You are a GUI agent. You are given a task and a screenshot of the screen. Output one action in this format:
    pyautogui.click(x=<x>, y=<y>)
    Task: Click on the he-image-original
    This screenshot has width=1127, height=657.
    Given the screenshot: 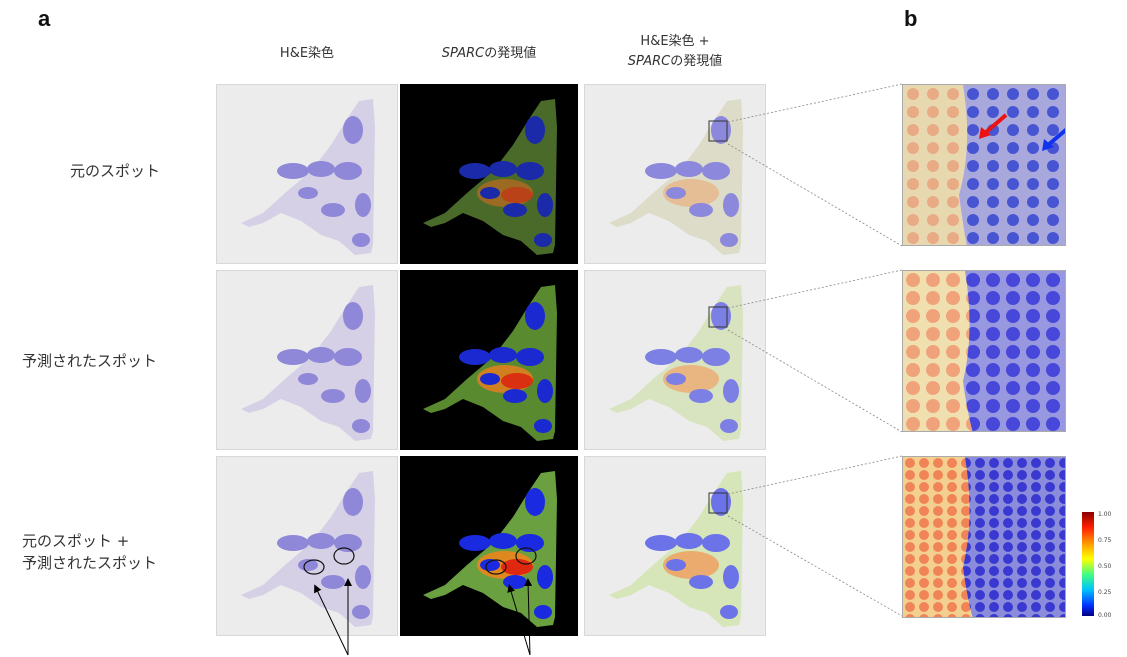 What is the action you would take?
    pyautogui.click(x=307, y=174)
    